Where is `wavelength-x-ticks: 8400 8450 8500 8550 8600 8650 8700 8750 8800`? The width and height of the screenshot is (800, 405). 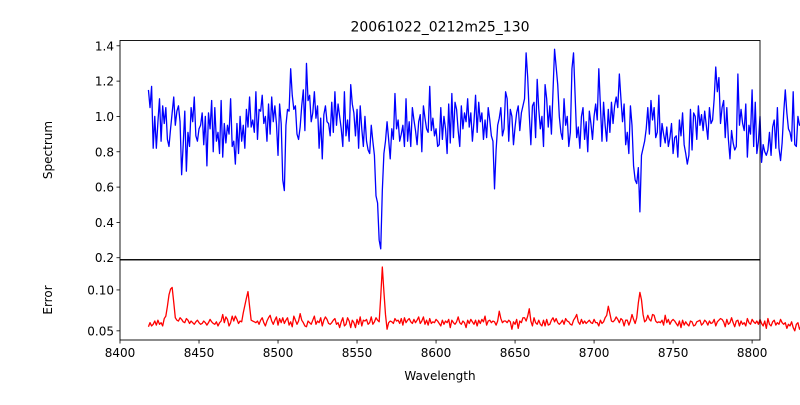
wavelength-x-ticks: 8400 8450 8500 8550 8600 8650 8700 8750 8800 is located at coordinates (436, 350).